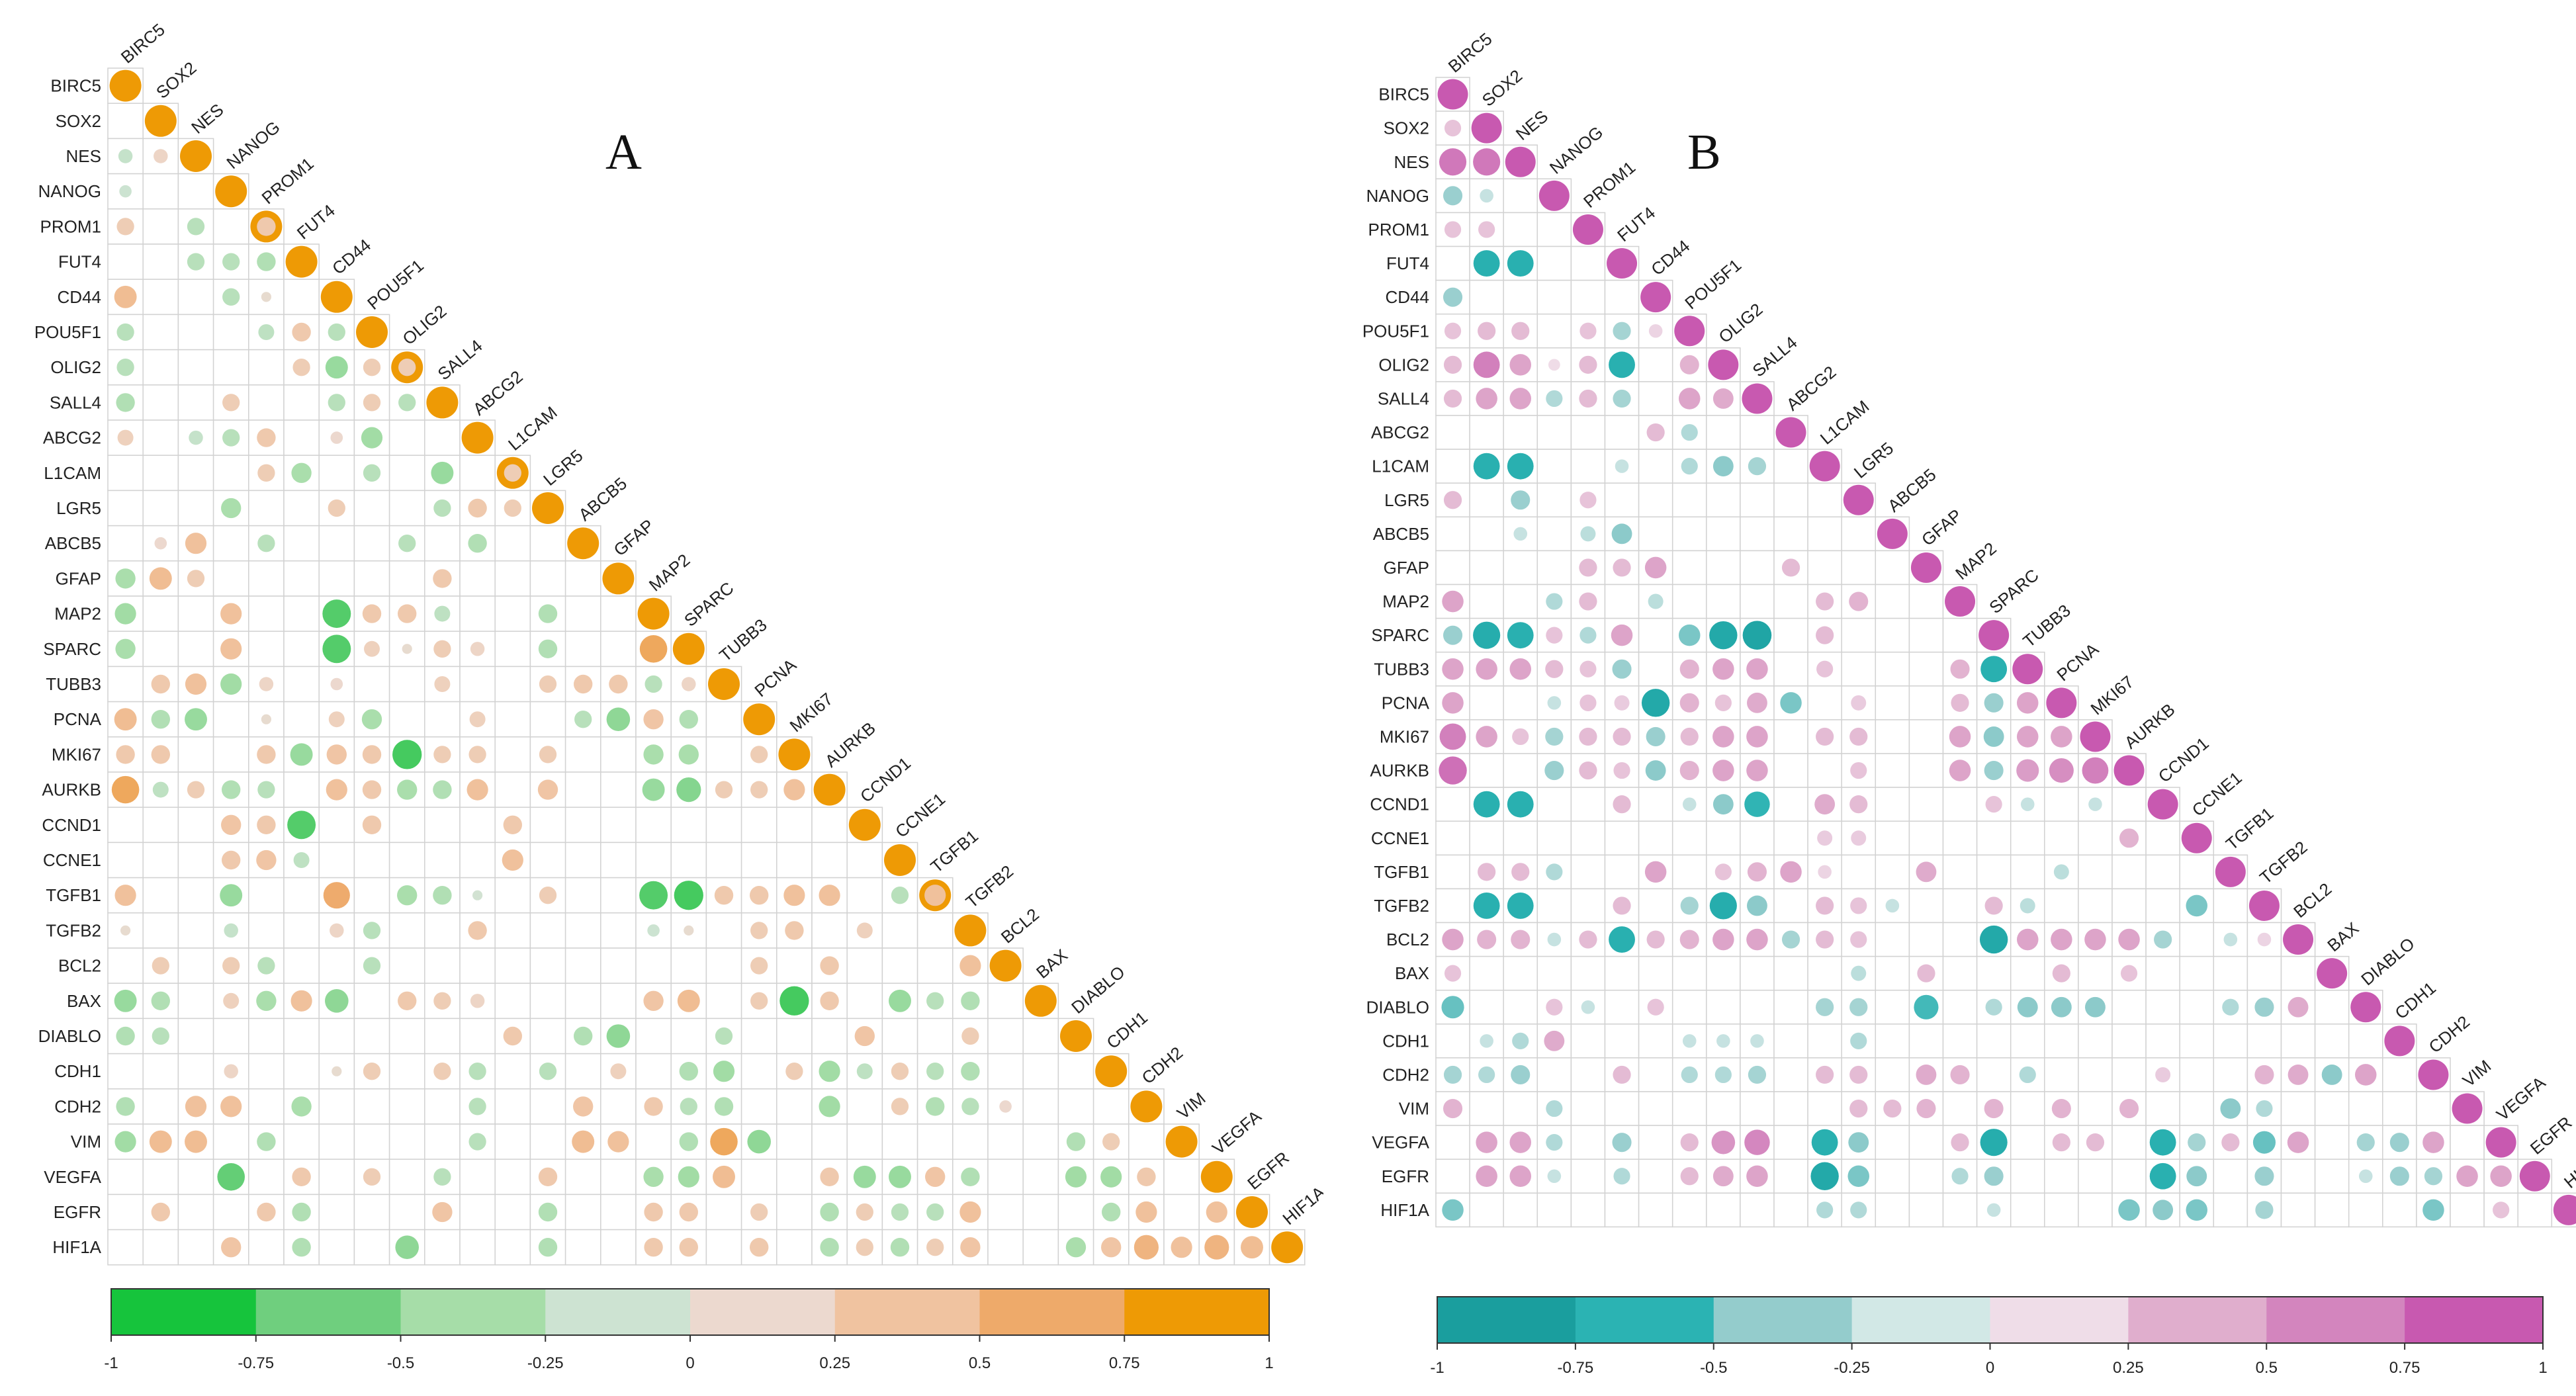 Image resolution: width=2576 pixels, height=1396 pixels. What do you see at coordinates (953, 851) in the screenshot?
I see `column-label-tgfb1: TGFB1` at bounding box center [953, 851].